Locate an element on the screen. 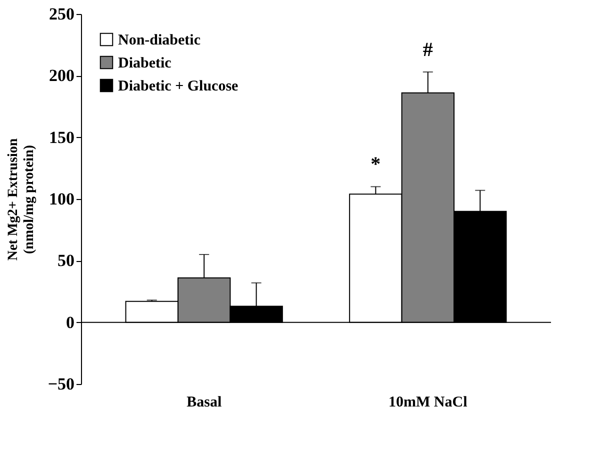 This screenshot has height=461, width=611. y-tick-label: 0 is located at coordinates (70, 322).